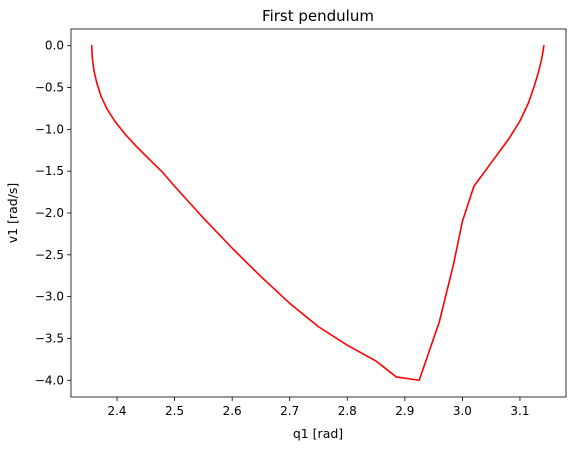  What do you see at coordinates (49, 171) in the screenshot?
I see `y-tick-label: −1.5` at bounding box center [49, 171].